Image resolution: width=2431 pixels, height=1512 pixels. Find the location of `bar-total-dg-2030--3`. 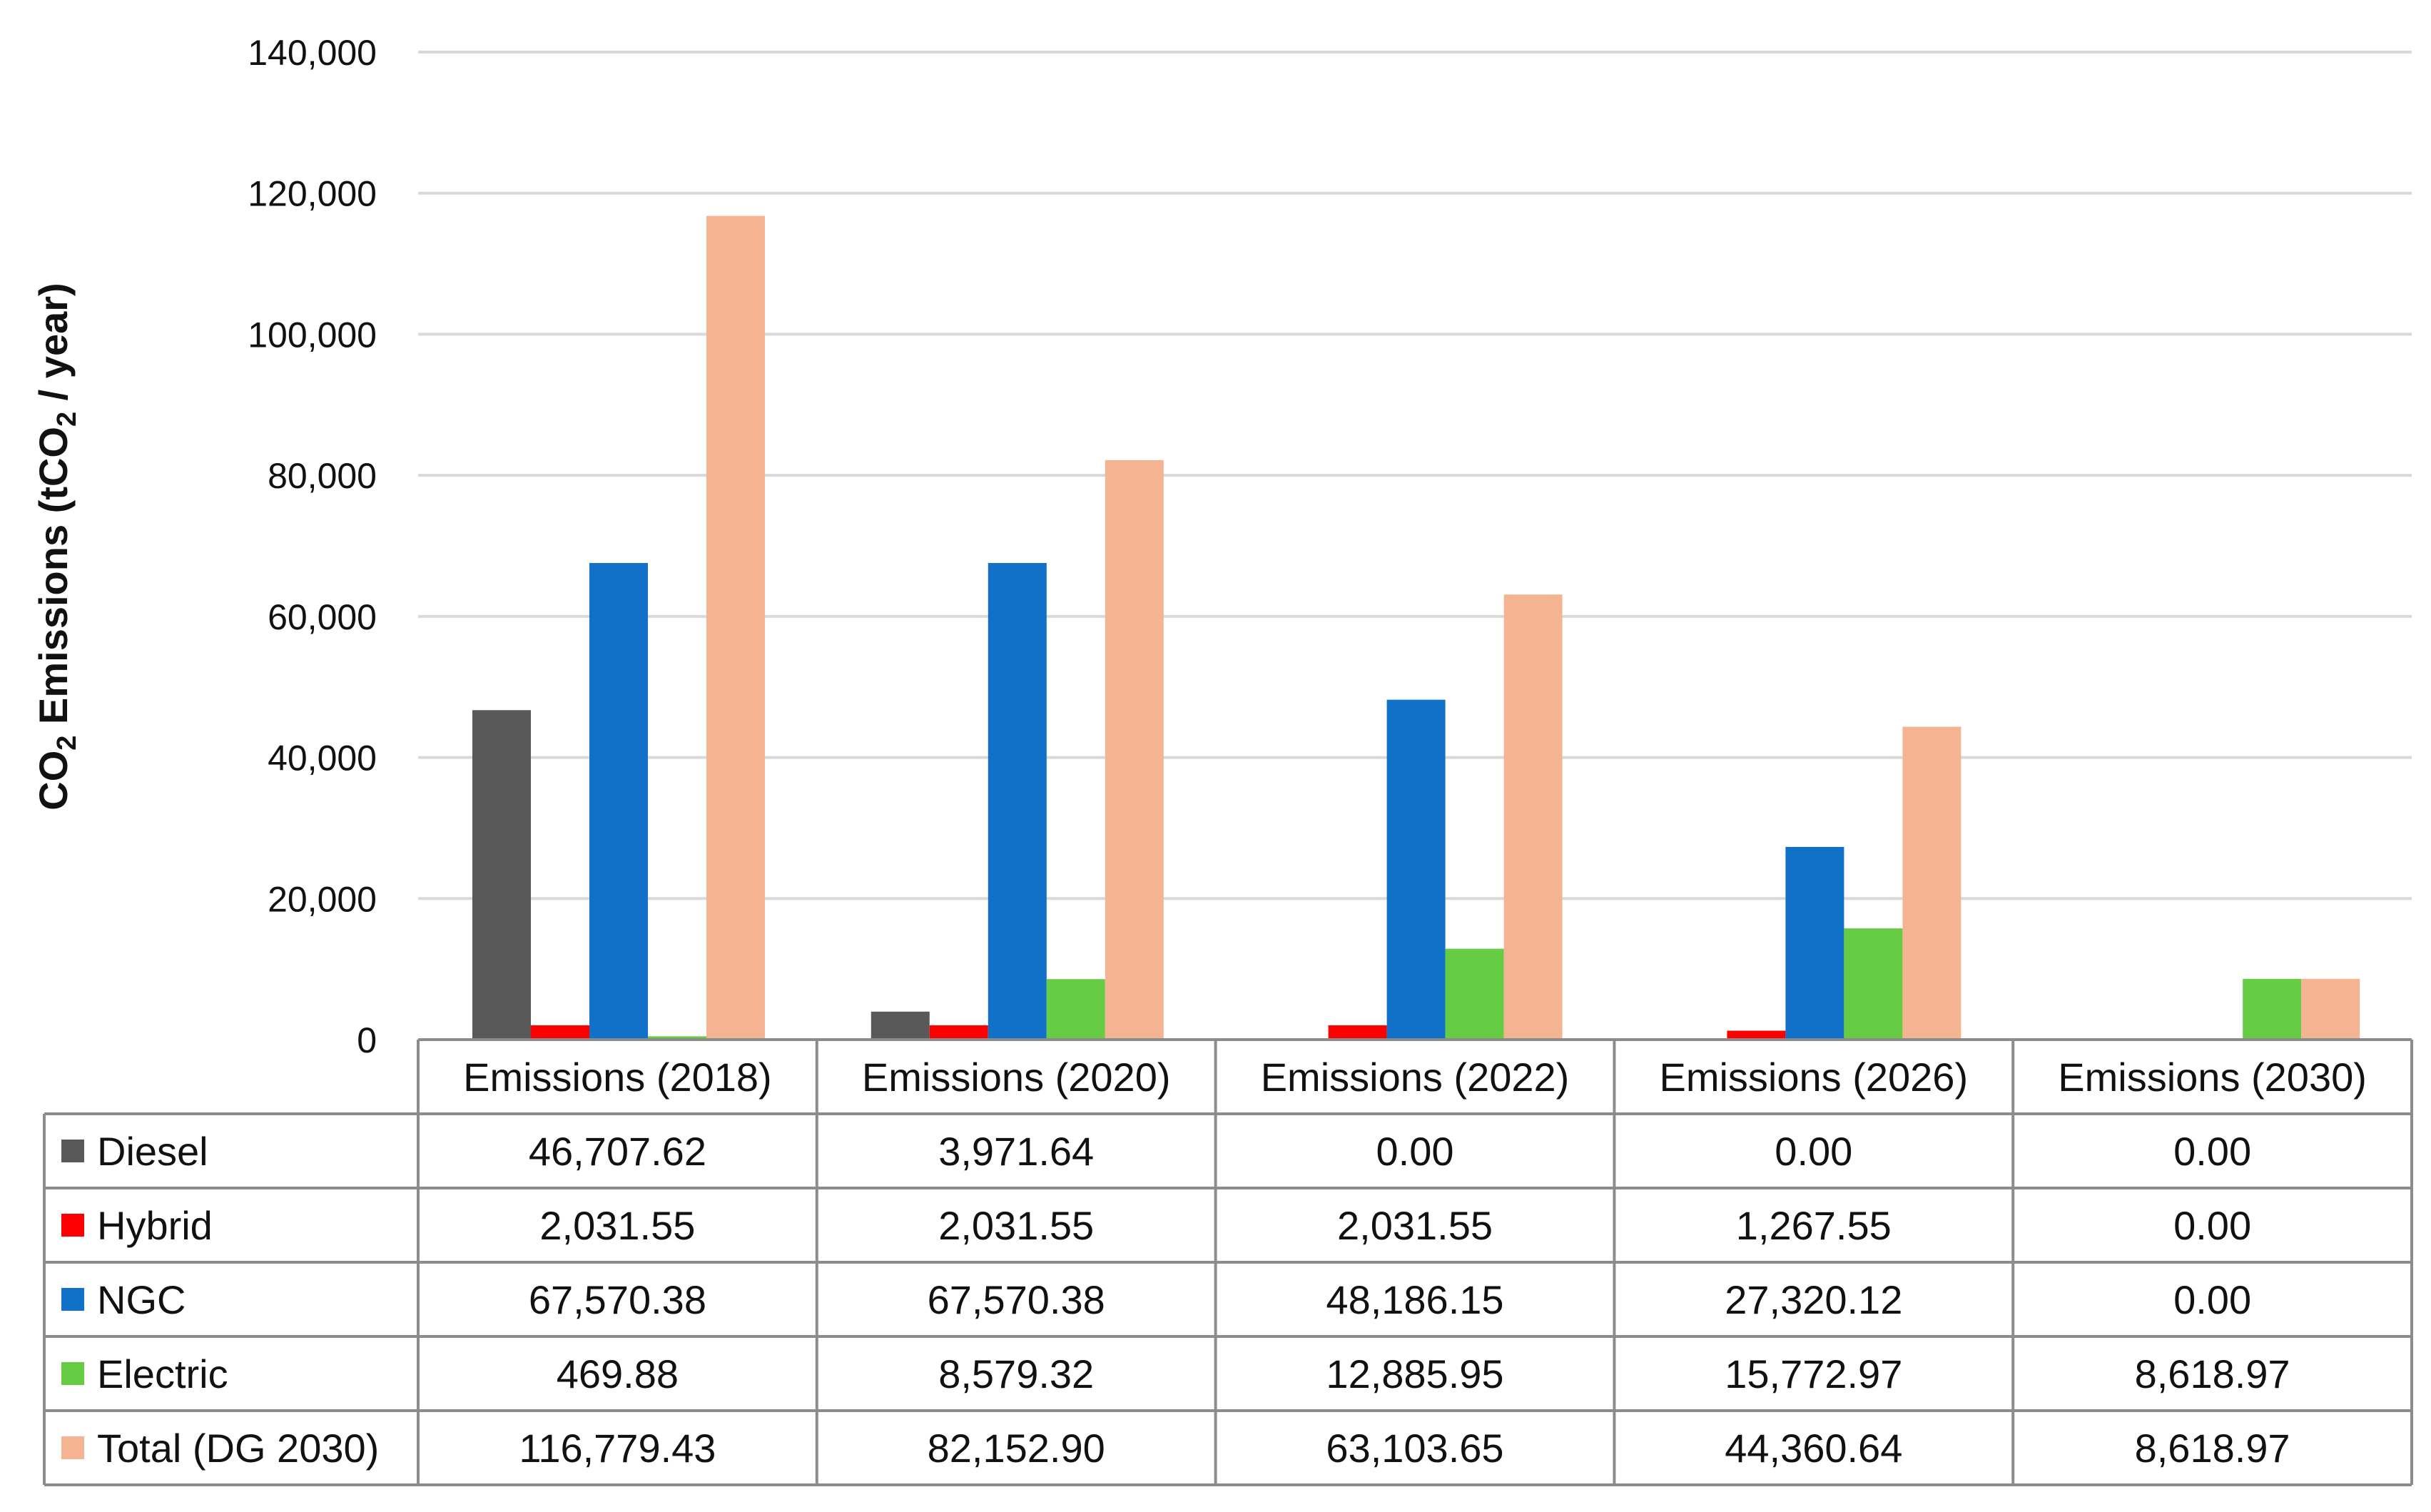

bar-total-dg-2030--3 is located at coordinates (1533, 817).